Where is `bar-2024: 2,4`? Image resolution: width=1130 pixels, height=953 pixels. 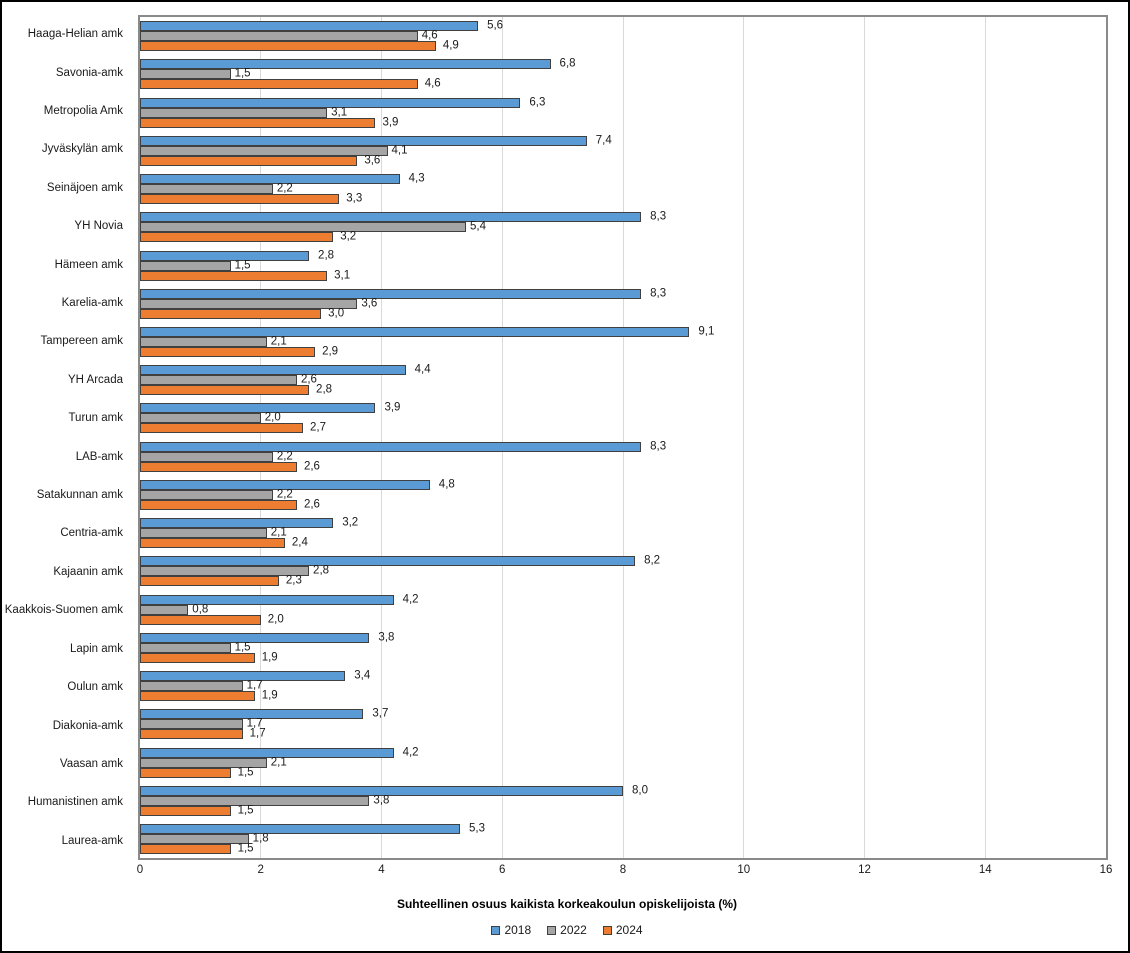
bar-2024: 2,4 is located at coordinates (224, 543).